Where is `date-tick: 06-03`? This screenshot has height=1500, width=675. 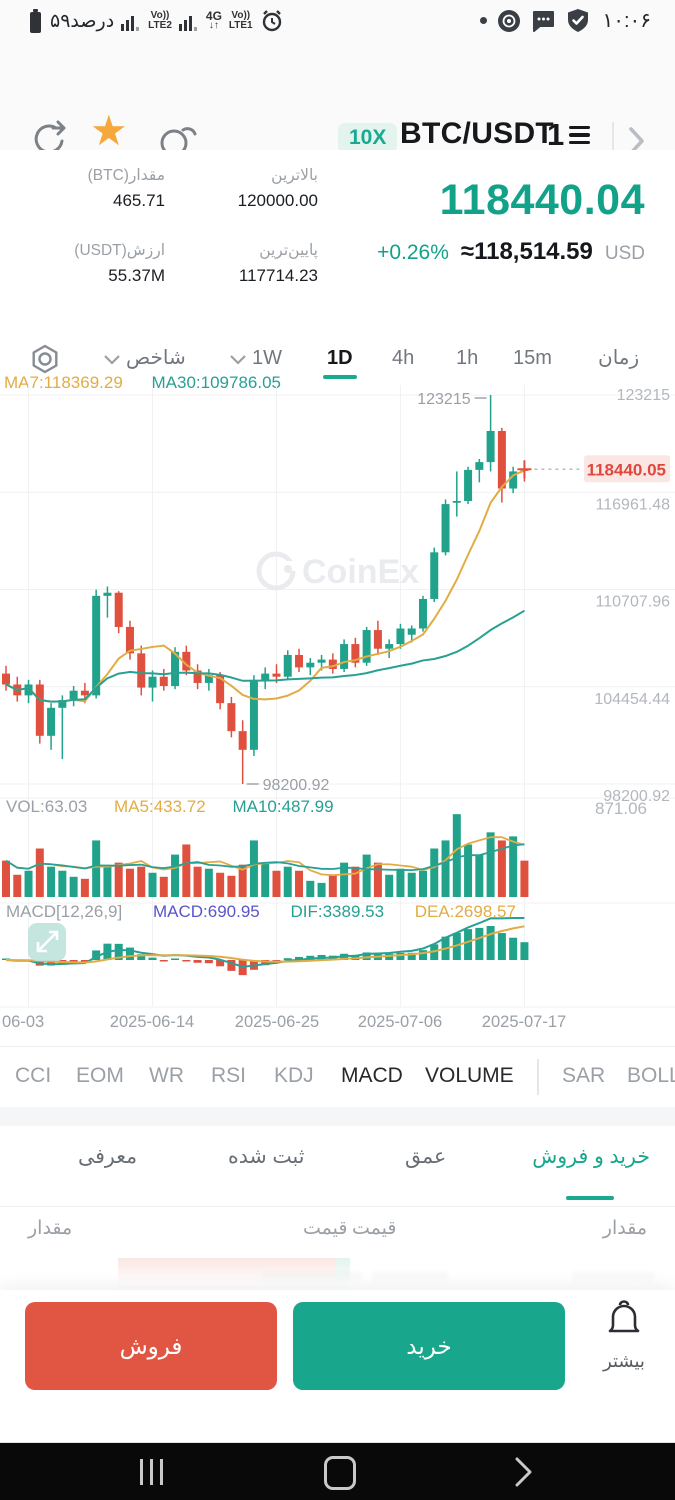 date-tick: 06-03 is located at coordinates (23, 1022).